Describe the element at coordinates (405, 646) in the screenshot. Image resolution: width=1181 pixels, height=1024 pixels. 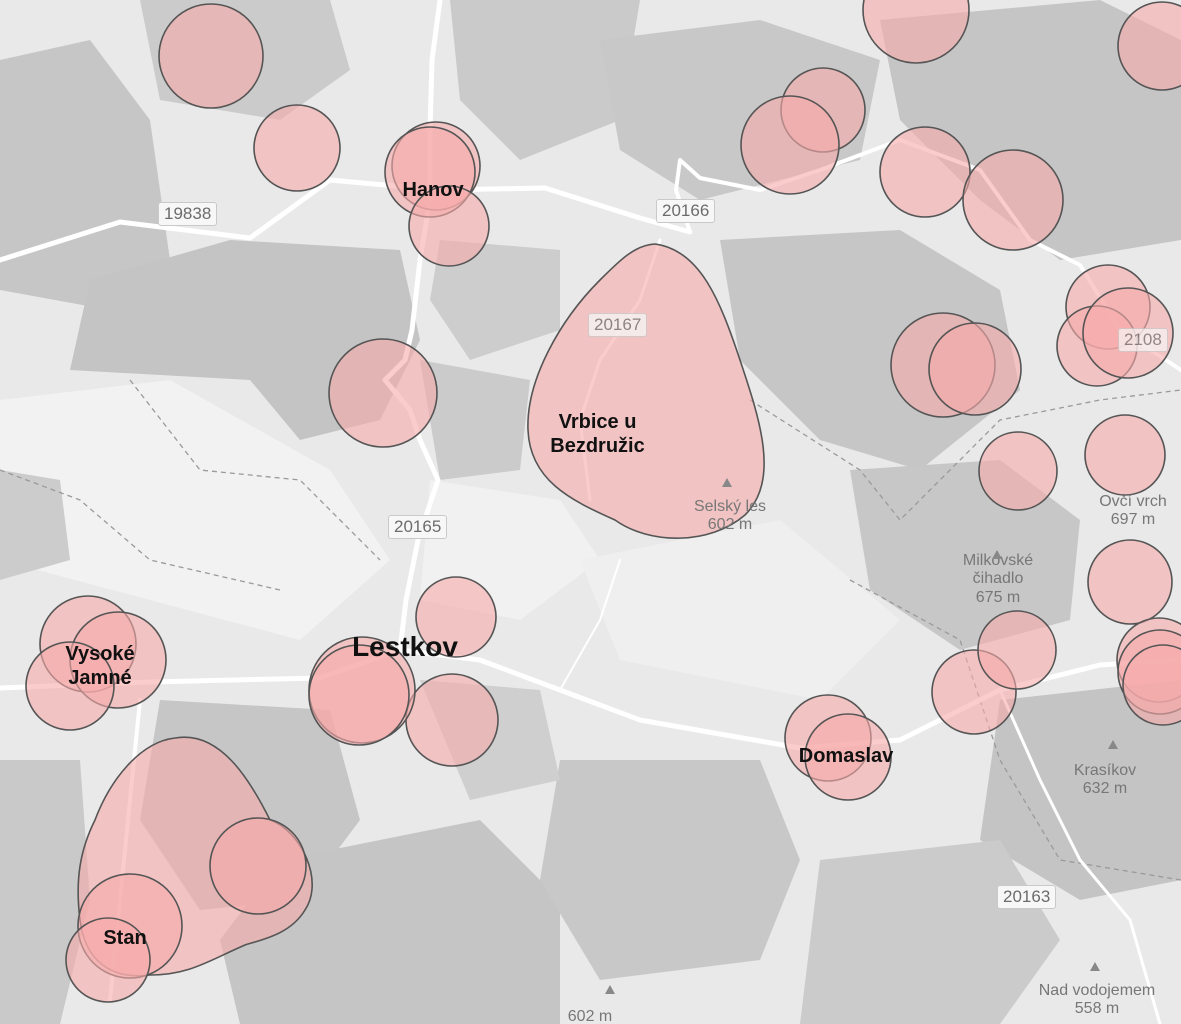
I see `place-label-lestkov: Lestkov` at that location.